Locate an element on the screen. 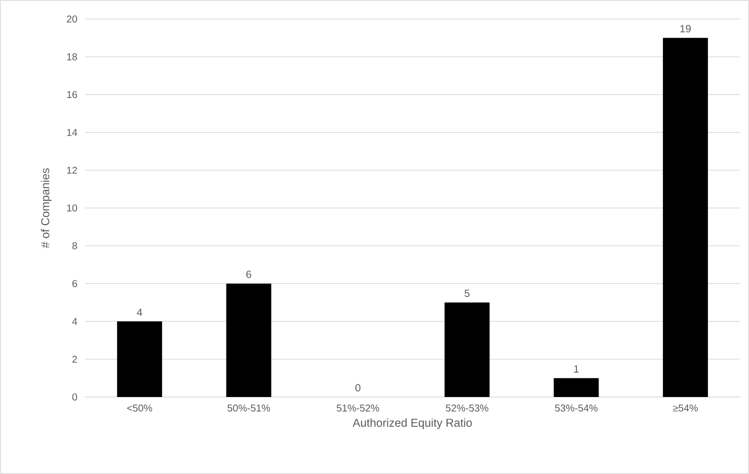  y-tick-label: 10 is located at coordinates (72, 208).